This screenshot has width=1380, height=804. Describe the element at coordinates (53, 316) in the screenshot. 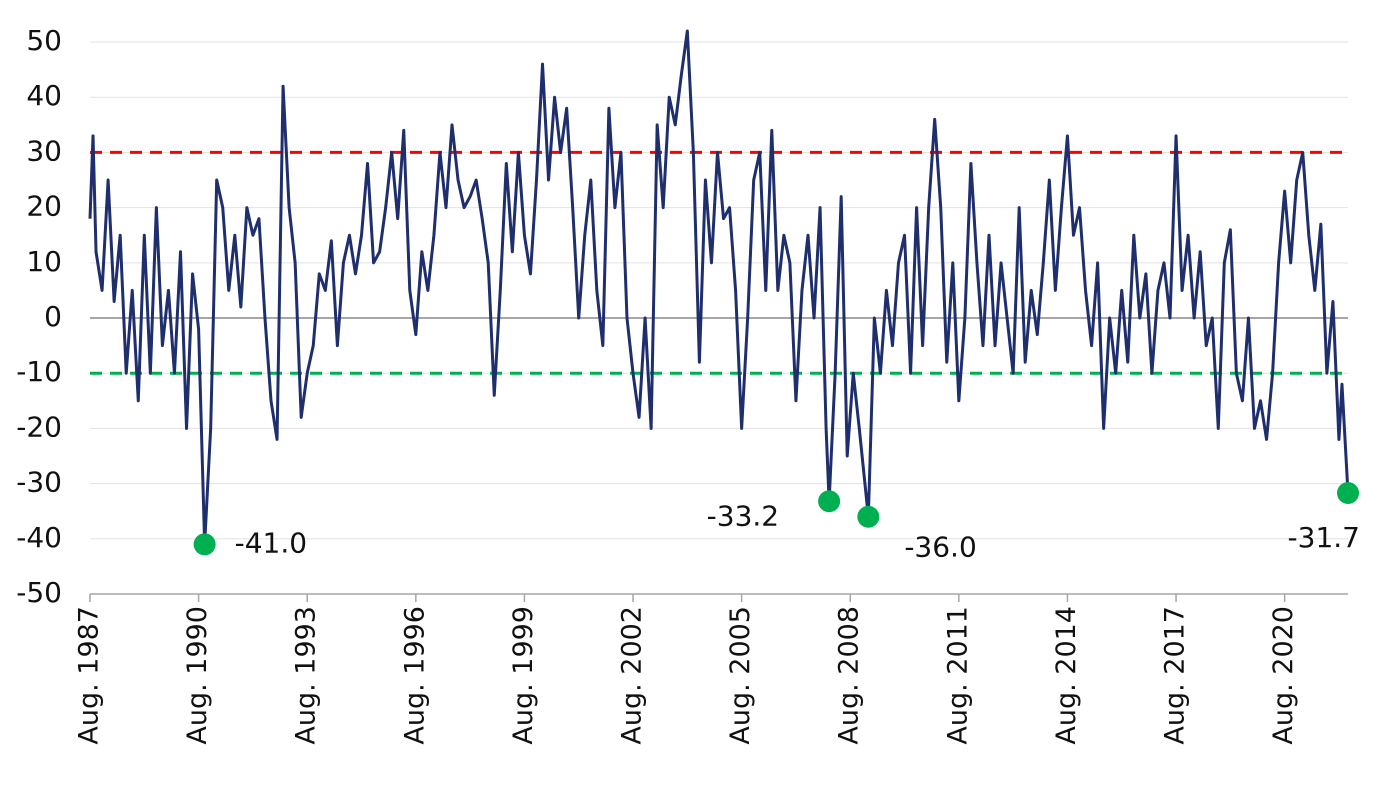

I see `y-tick-label: 0` at that location.